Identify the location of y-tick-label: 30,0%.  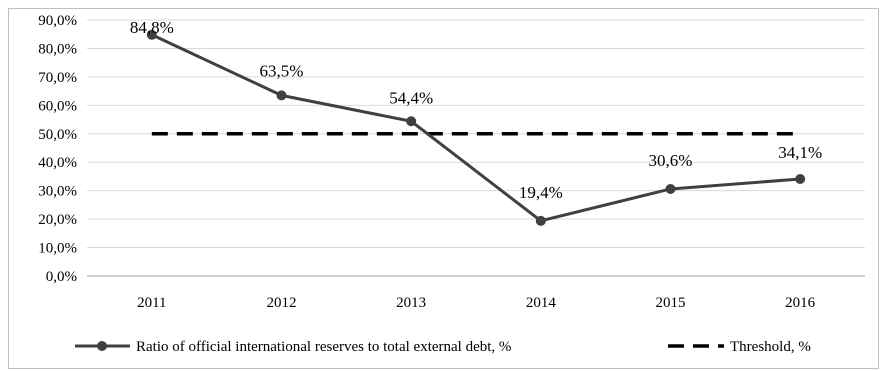
(57, 192).